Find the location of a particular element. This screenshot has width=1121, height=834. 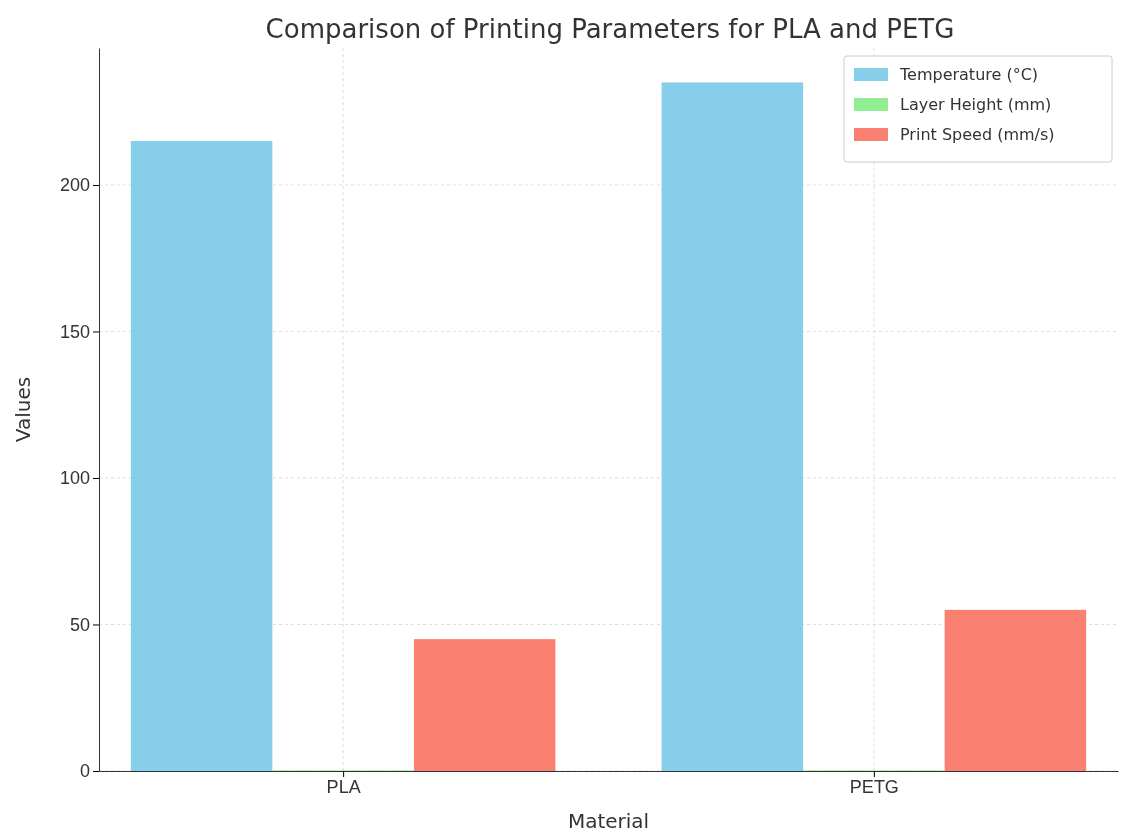

y-tick-label: 0 is located at coordinates (84, 771).